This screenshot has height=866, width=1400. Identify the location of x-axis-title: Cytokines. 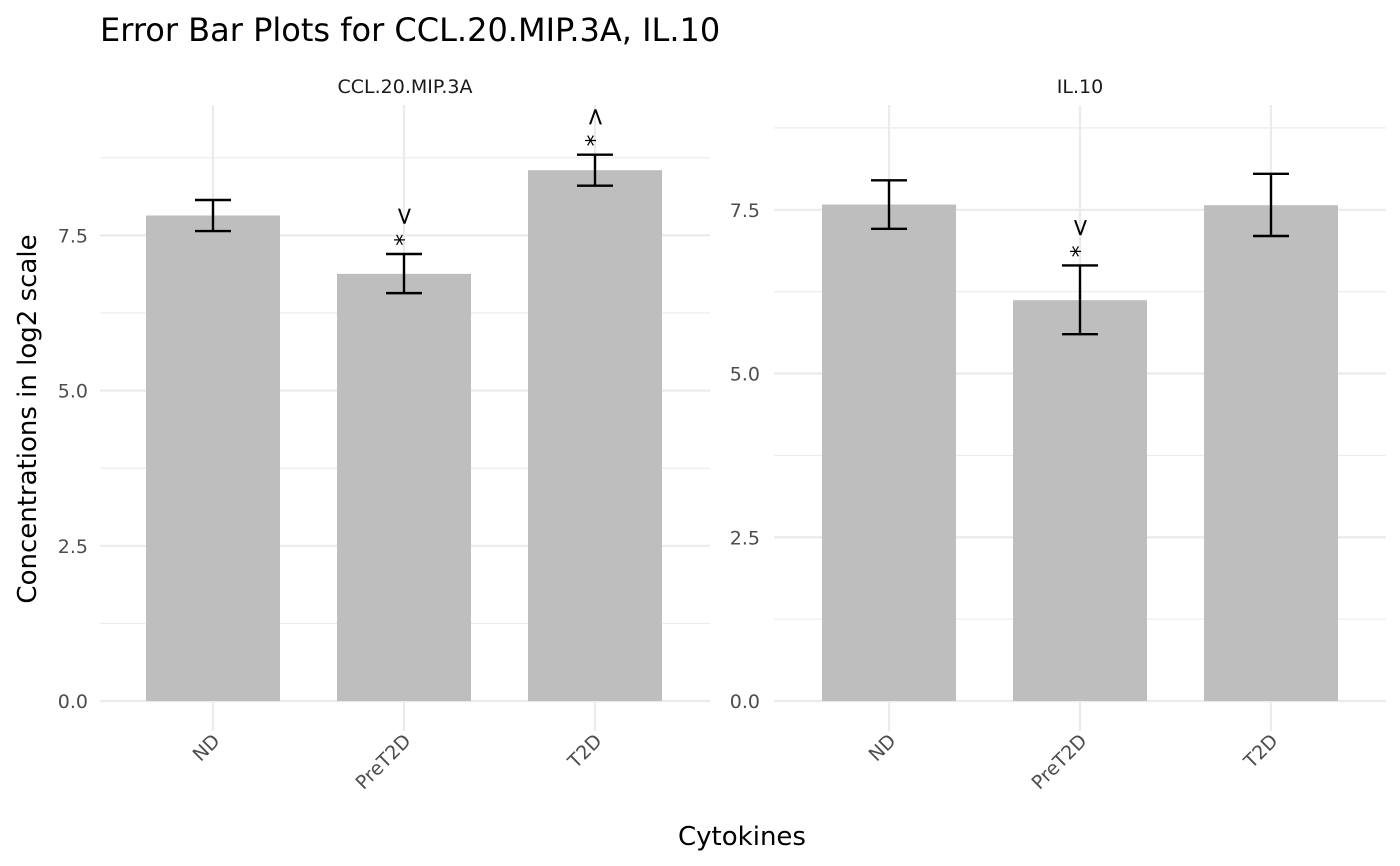
(742, 837).